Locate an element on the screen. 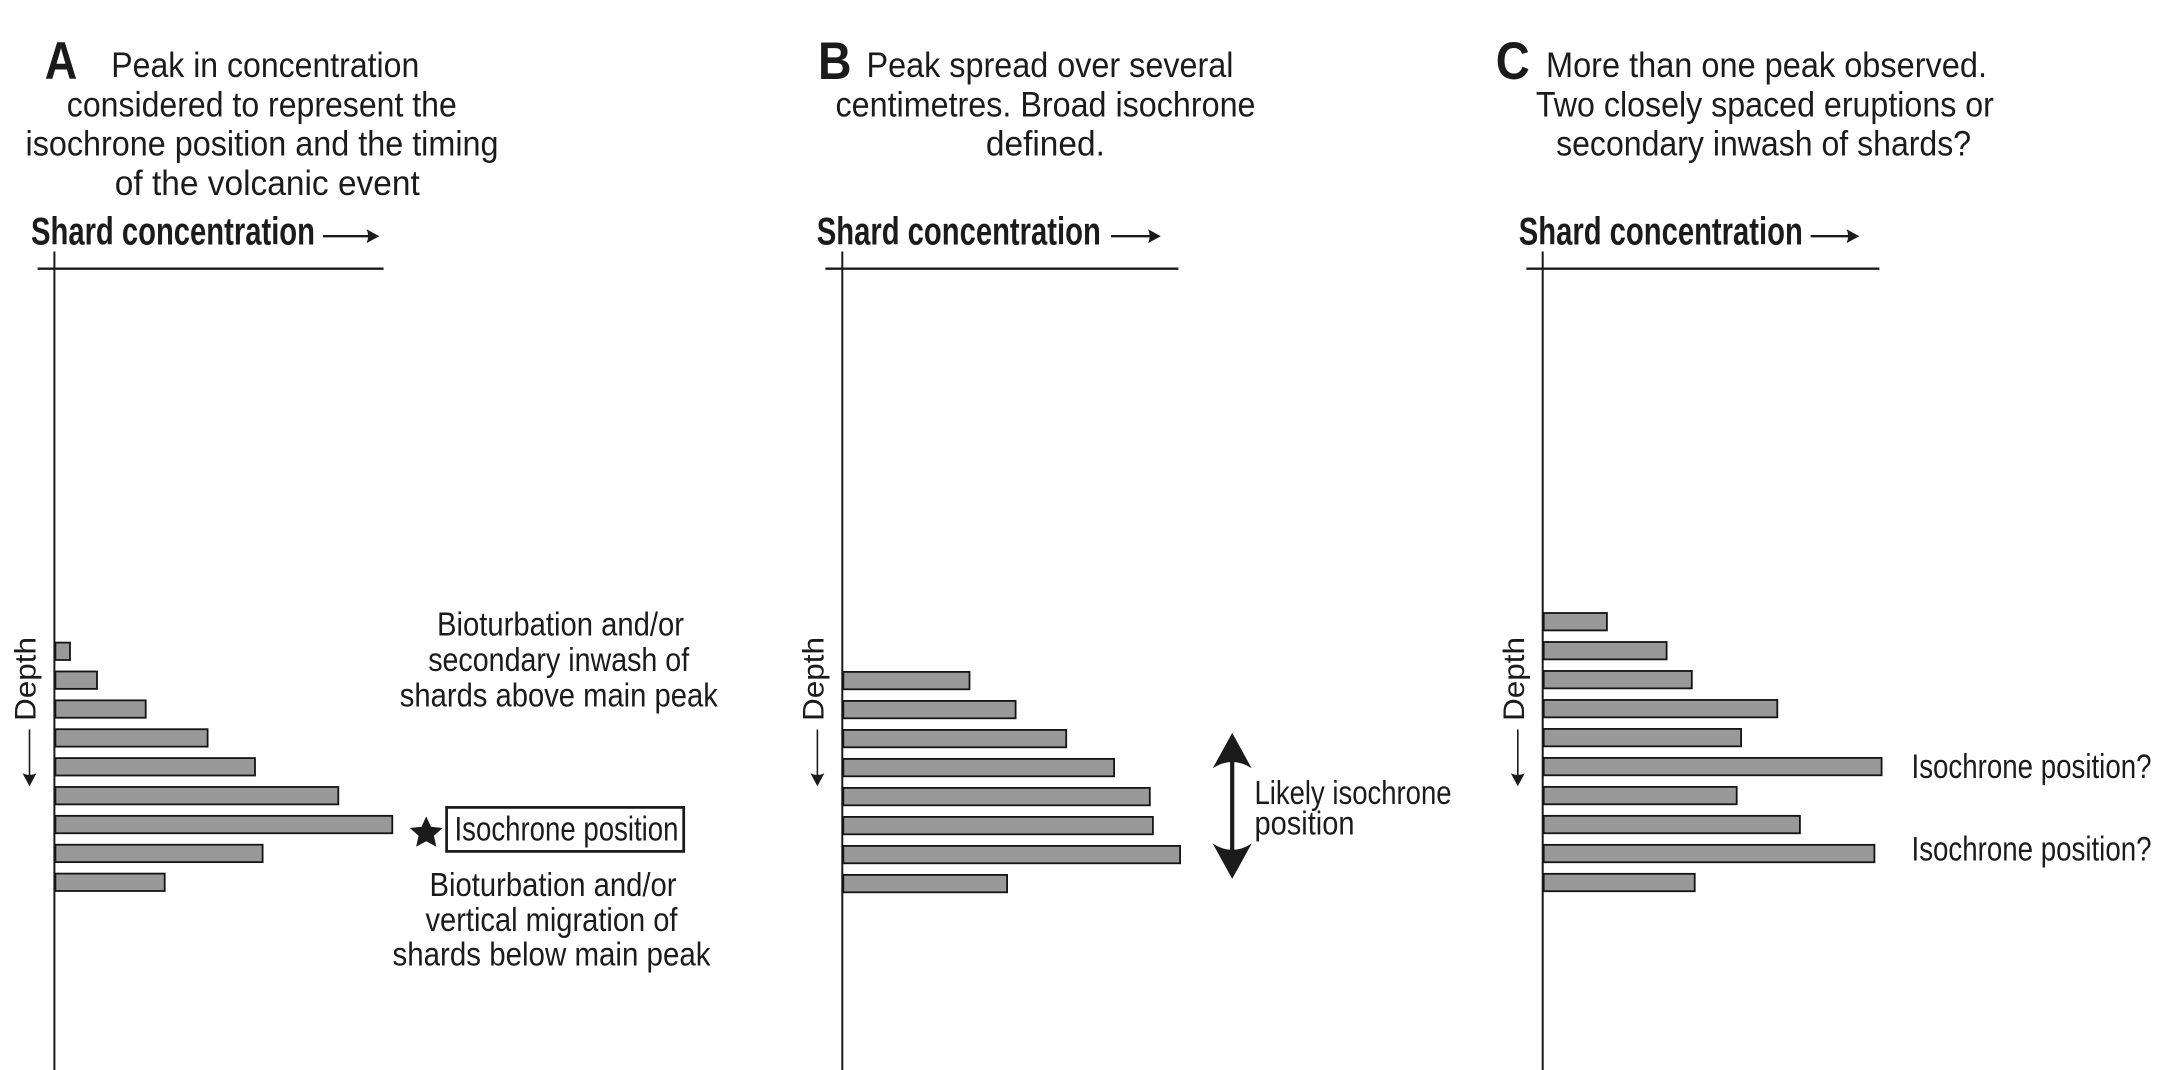 The width and height of the screenshot is (2179, 1070). svg-text: of the volcanic event is located at coordinates (267, 183).